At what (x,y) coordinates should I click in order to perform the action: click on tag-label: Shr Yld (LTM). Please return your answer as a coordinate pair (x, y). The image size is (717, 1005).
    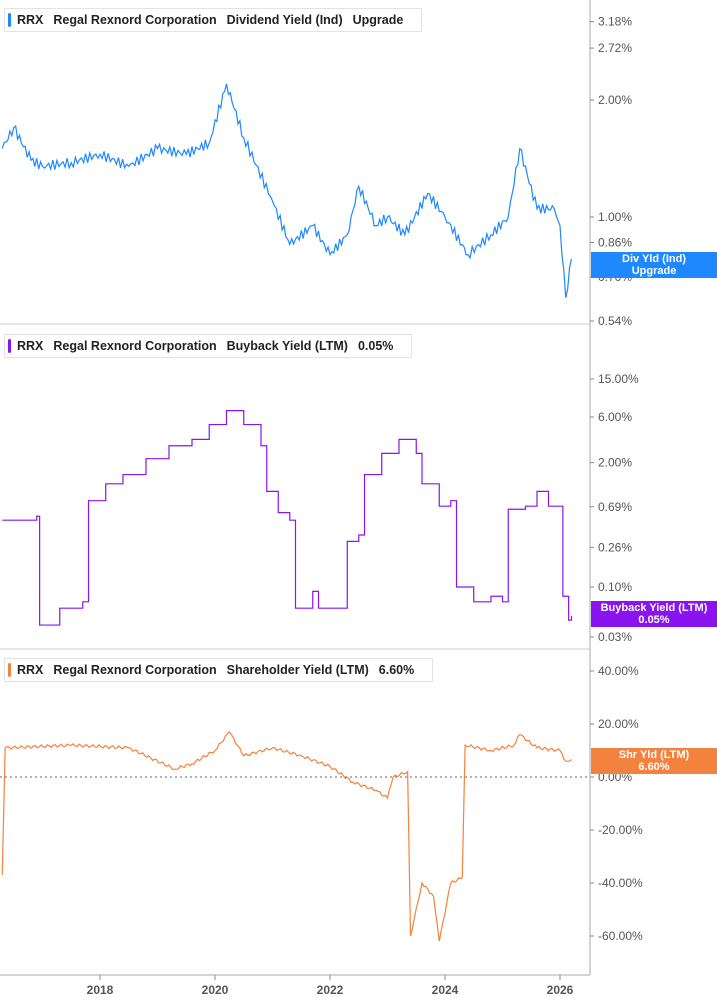
    Looking at the image, I should click on (654, 755).